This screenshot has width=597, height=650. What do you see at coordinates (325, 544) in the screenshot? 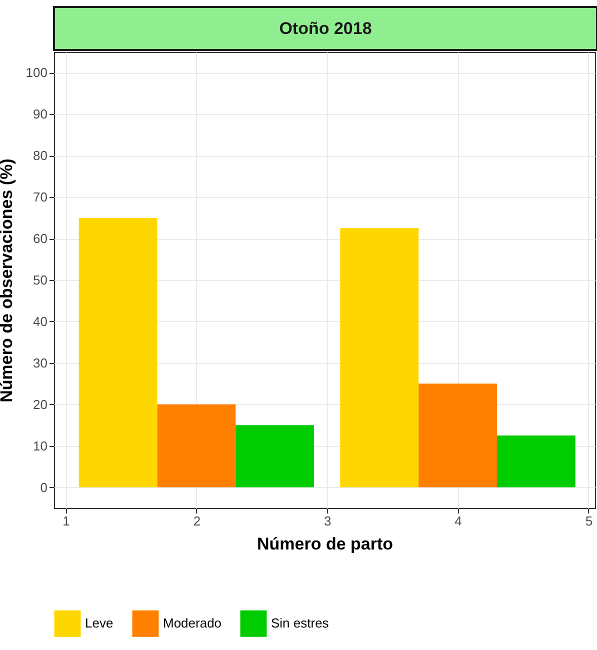
I see `x-axis-title: Número de parto` at bounding box center [325, 544].